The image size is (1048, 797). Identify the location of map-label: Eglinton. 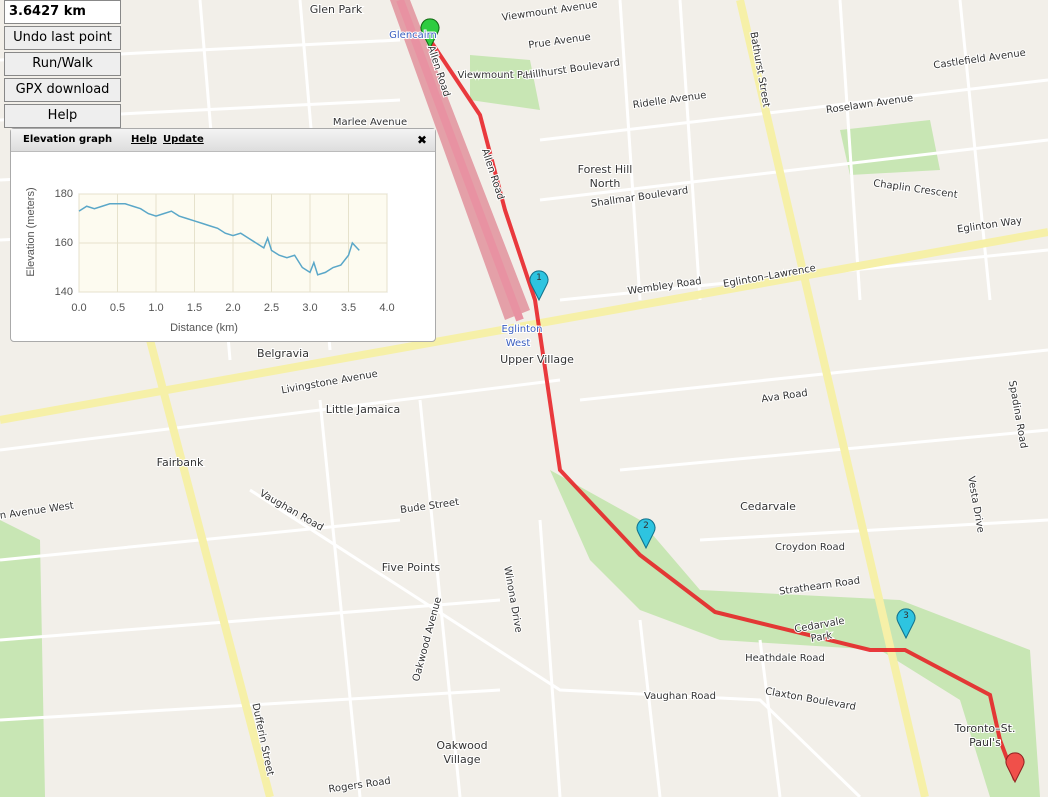
(522, 329).